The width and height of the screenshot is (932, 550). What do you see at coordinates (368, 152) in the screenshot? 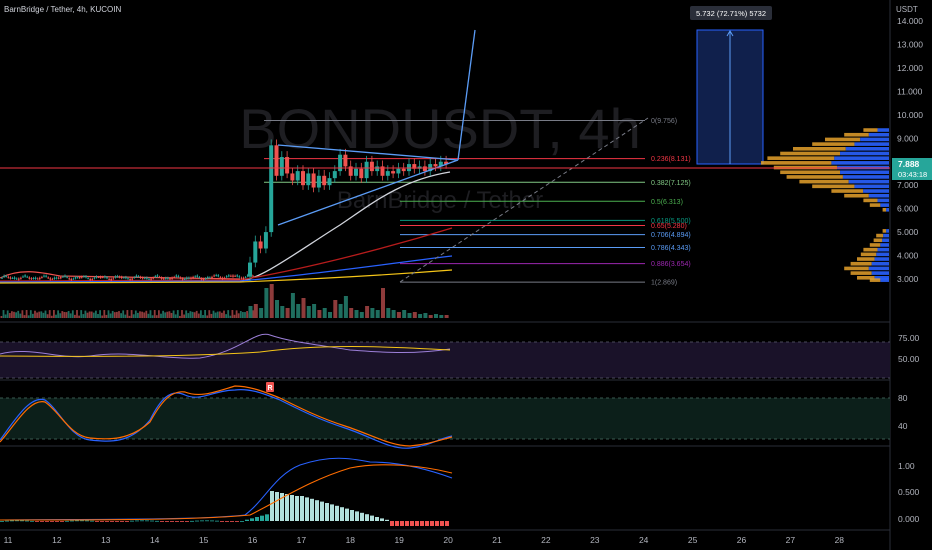
I see `triangle-upper` at bounding box center [368, 152].